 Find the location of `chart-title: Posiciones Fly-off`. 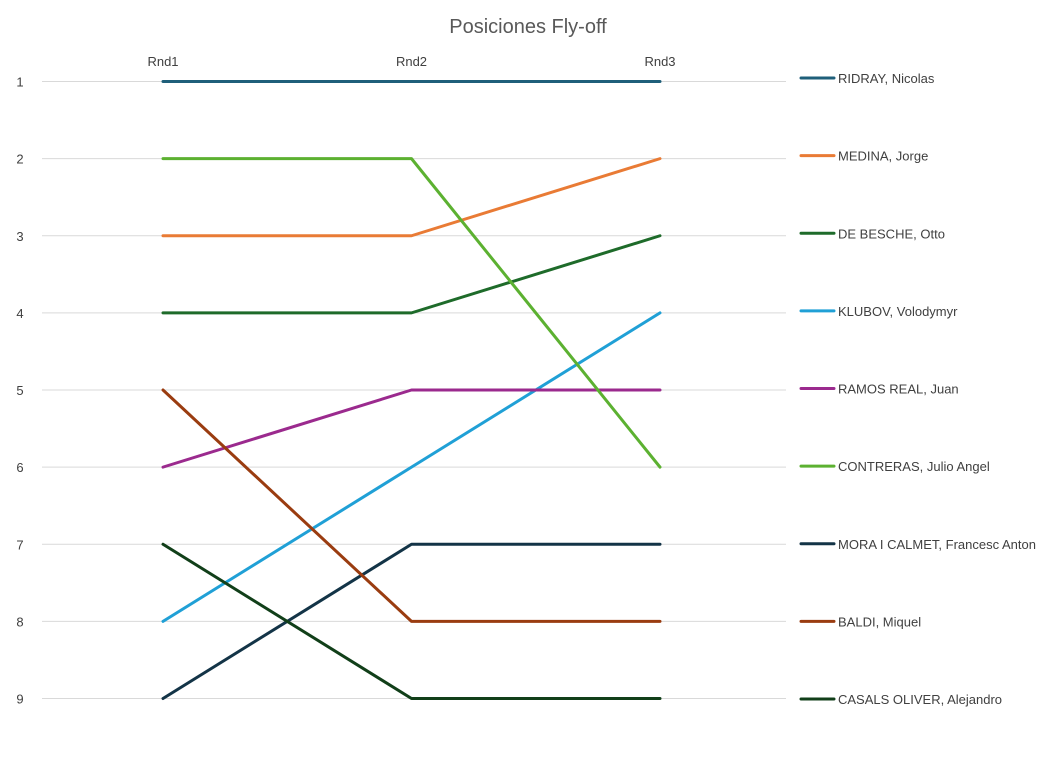

chart-title: Posiciones Fly-off is located at coordinates (528, 27).